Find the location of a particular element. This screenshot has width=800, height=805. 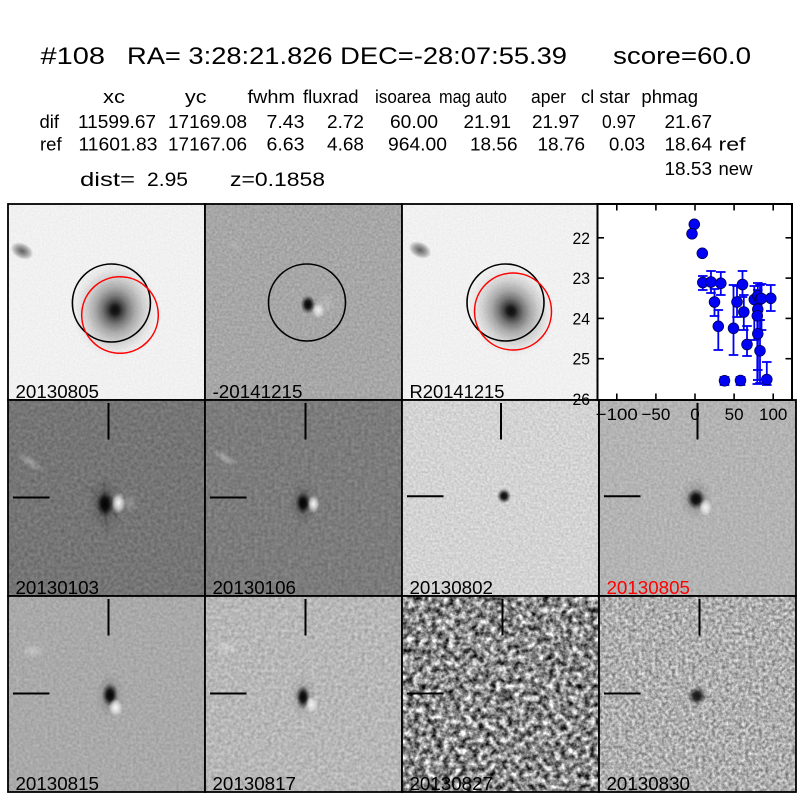

svg-text: dif is located at coordinates (50, 121).